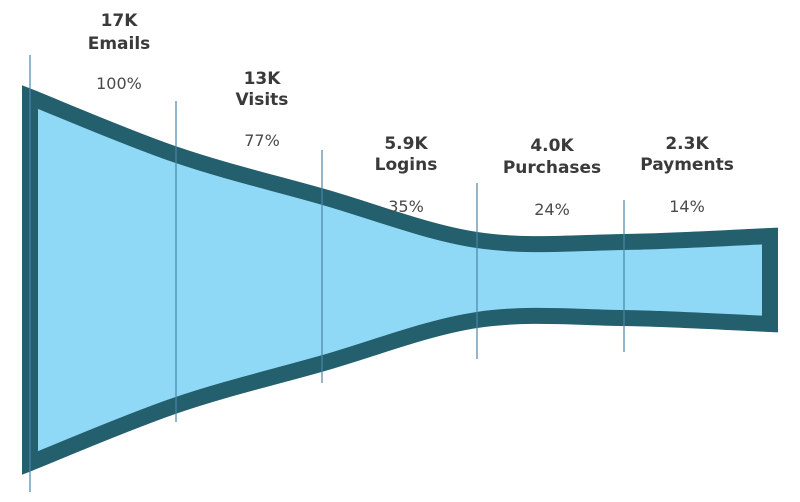  I want to click on stage-percent-label-purchases: 24%, so click(552, 209).